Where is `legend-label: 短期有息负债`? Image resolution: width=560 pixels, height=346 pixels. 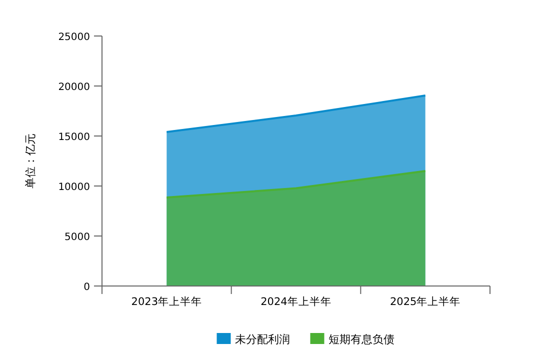
legend-label: 短期有息负债 is located at coordinates (361, 339).